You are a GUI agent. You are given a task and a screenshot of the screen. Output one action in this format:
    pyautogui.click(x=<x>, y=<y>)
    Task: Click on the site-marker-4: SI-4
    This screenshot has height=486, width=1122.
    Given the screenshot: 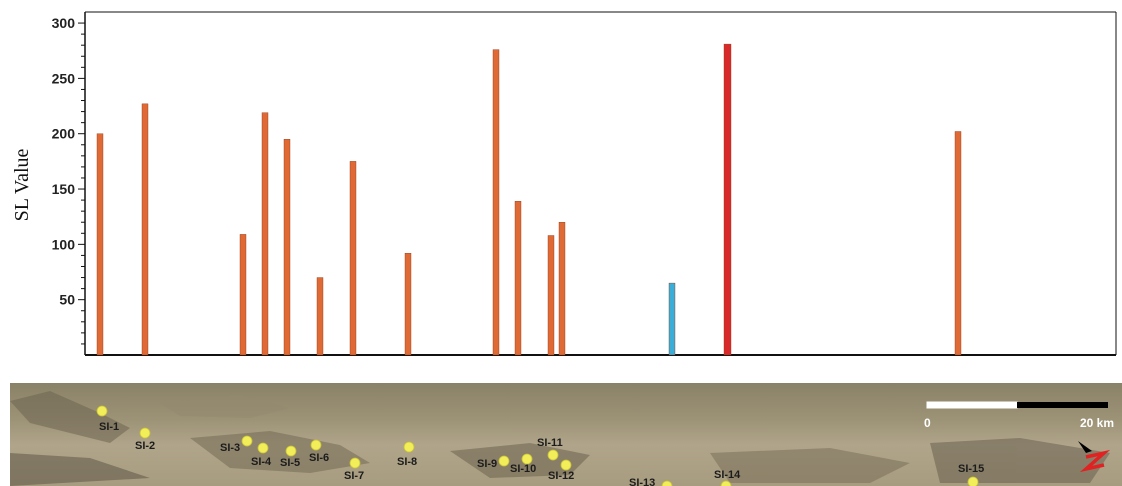 What is the action you would take?
    pyautogui.click(x=261, y=455)
    